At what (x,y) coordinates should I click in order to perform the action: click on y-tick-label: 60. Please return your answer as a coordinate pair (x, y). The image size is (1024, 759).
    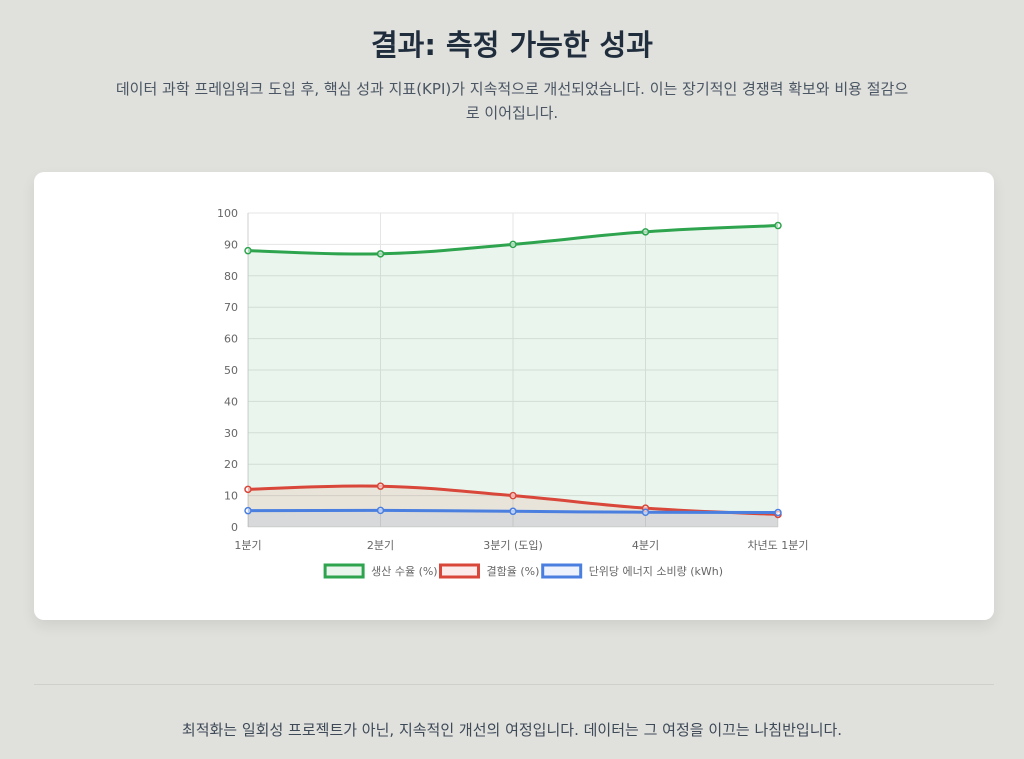
    Looking at the image, I should click on (231, 339).